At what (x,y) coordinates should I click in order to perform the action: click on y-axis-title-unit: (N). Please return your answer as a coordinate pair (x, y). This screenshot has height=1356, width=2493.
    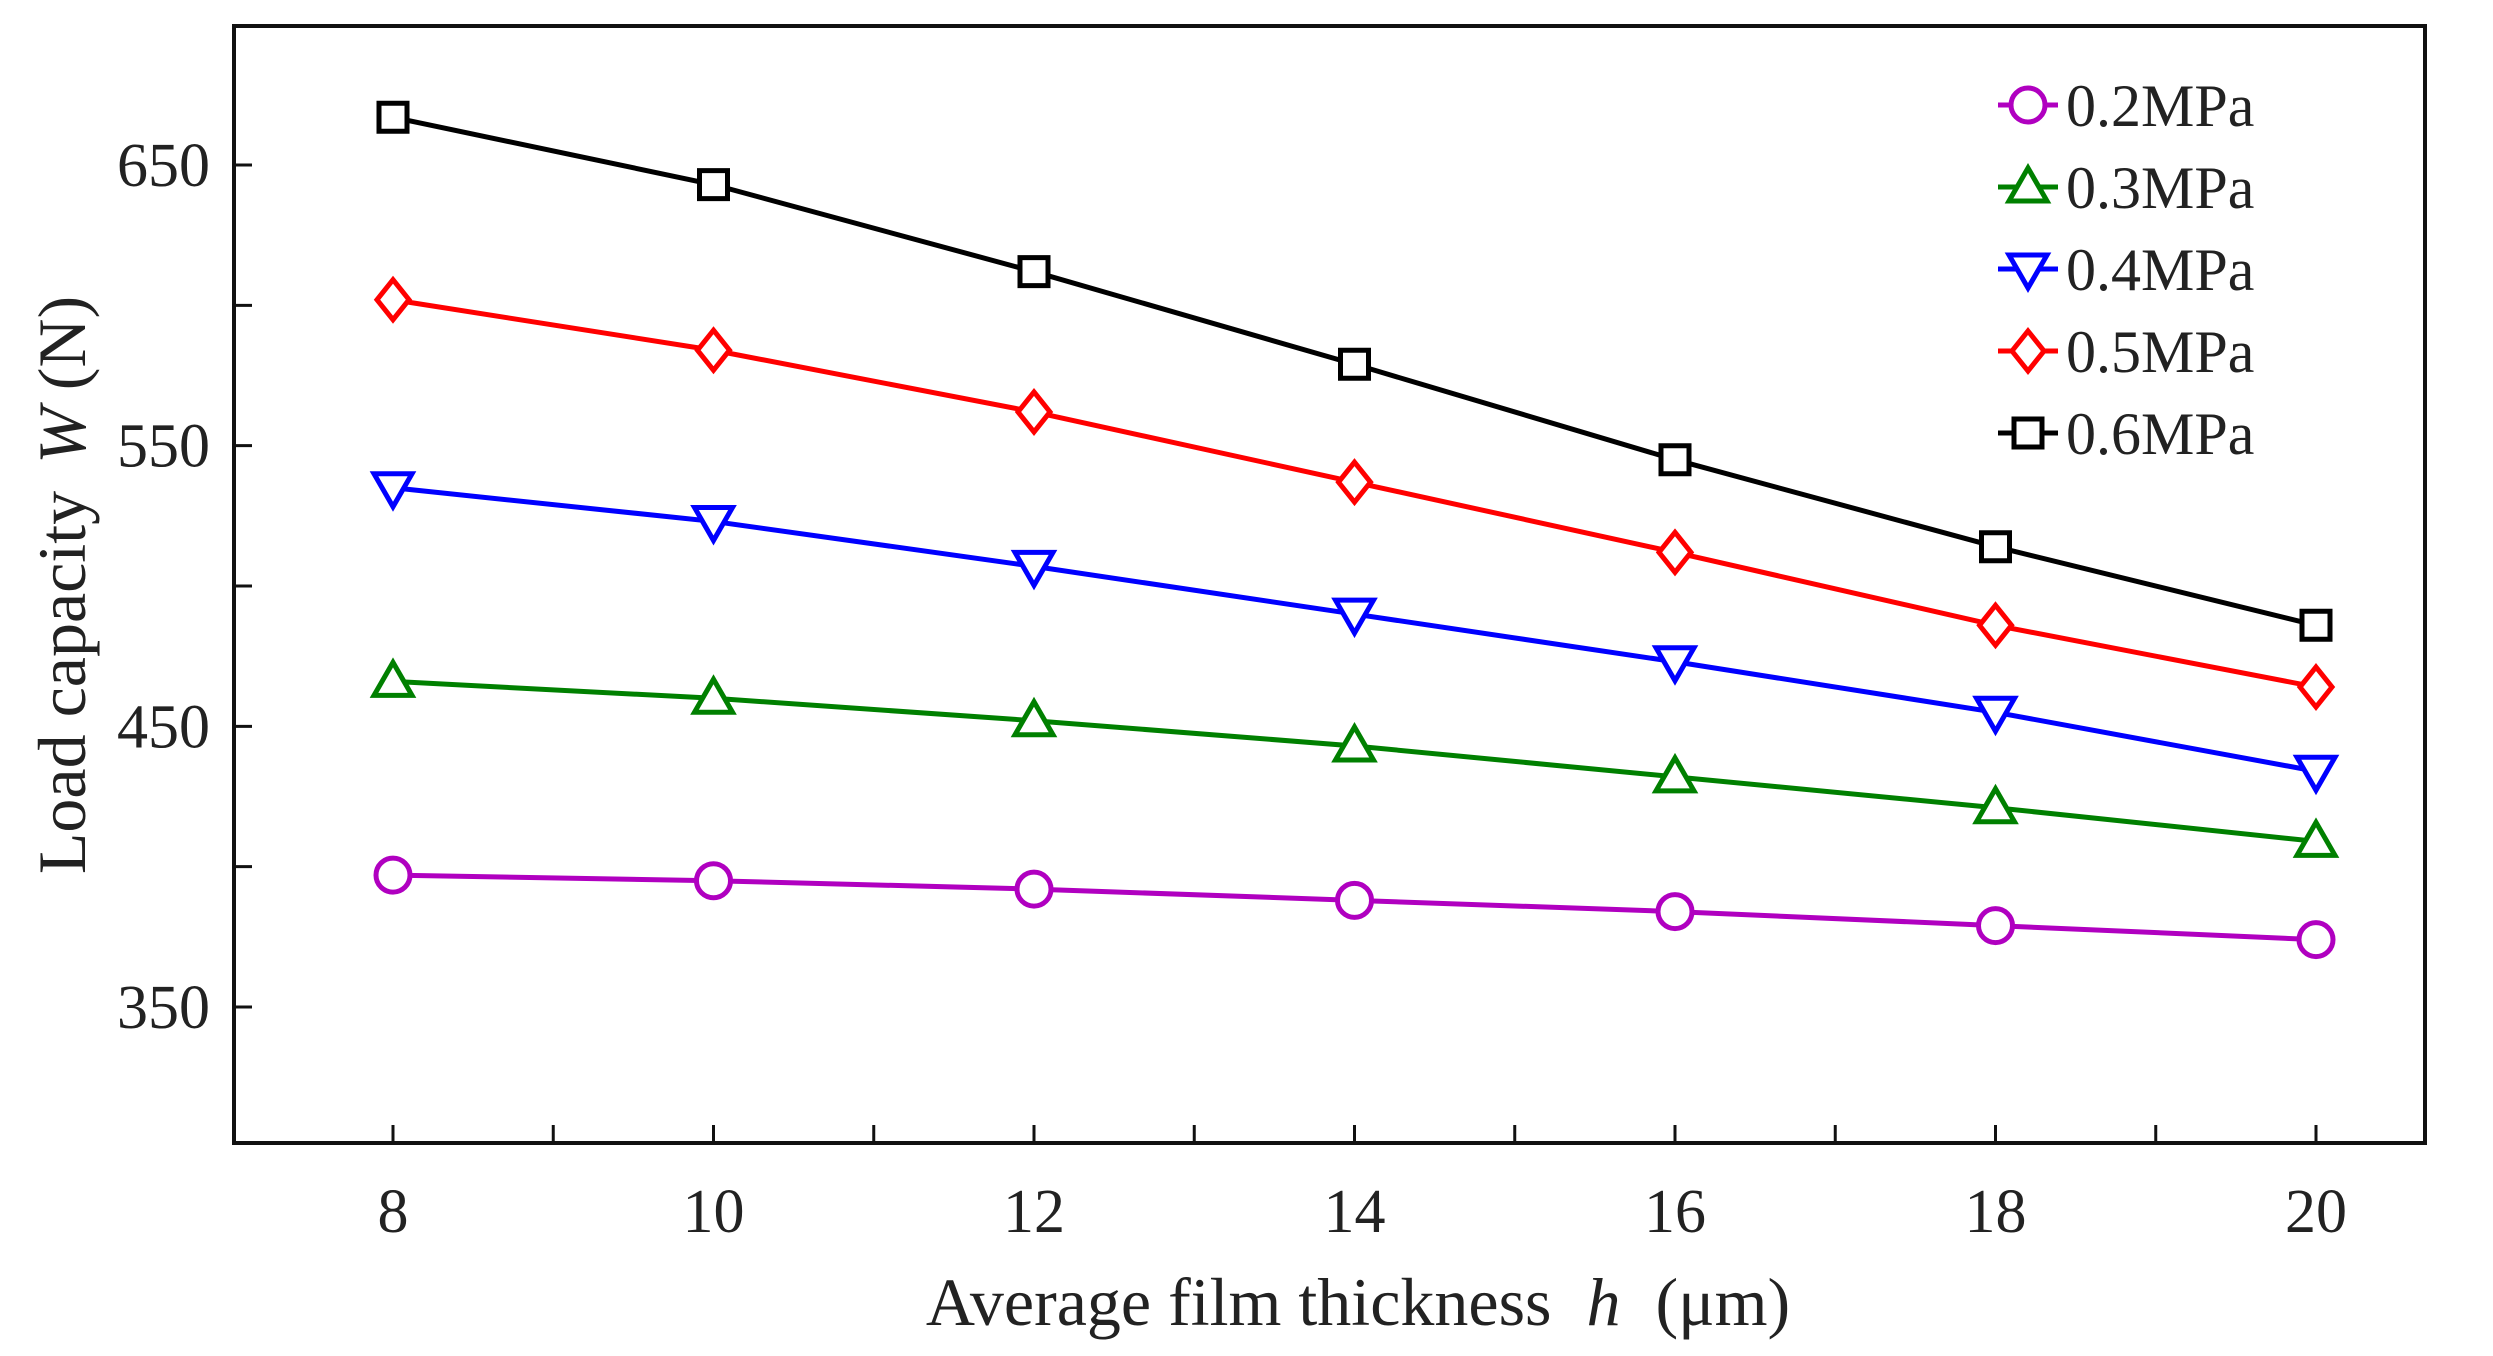
    Looking at the image, I should click on (62, 343).